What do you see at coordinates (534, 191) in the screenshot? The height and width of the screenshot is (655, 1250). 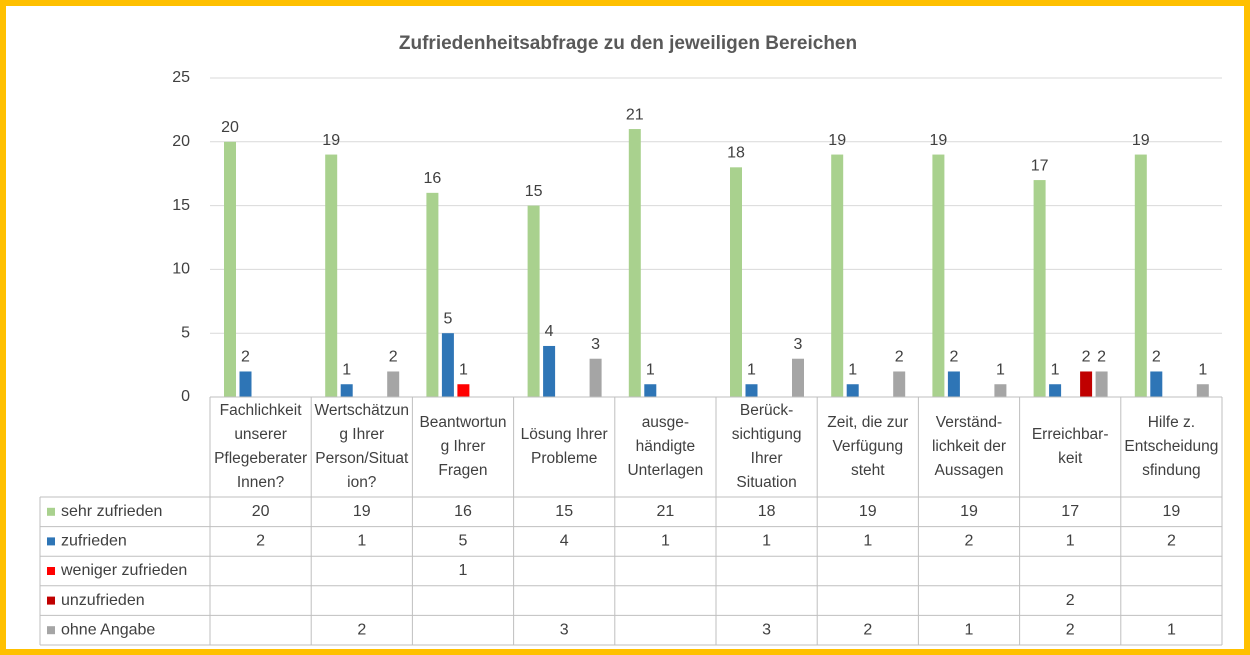 I see `data-label: 15` at bounding box center [534, 191].